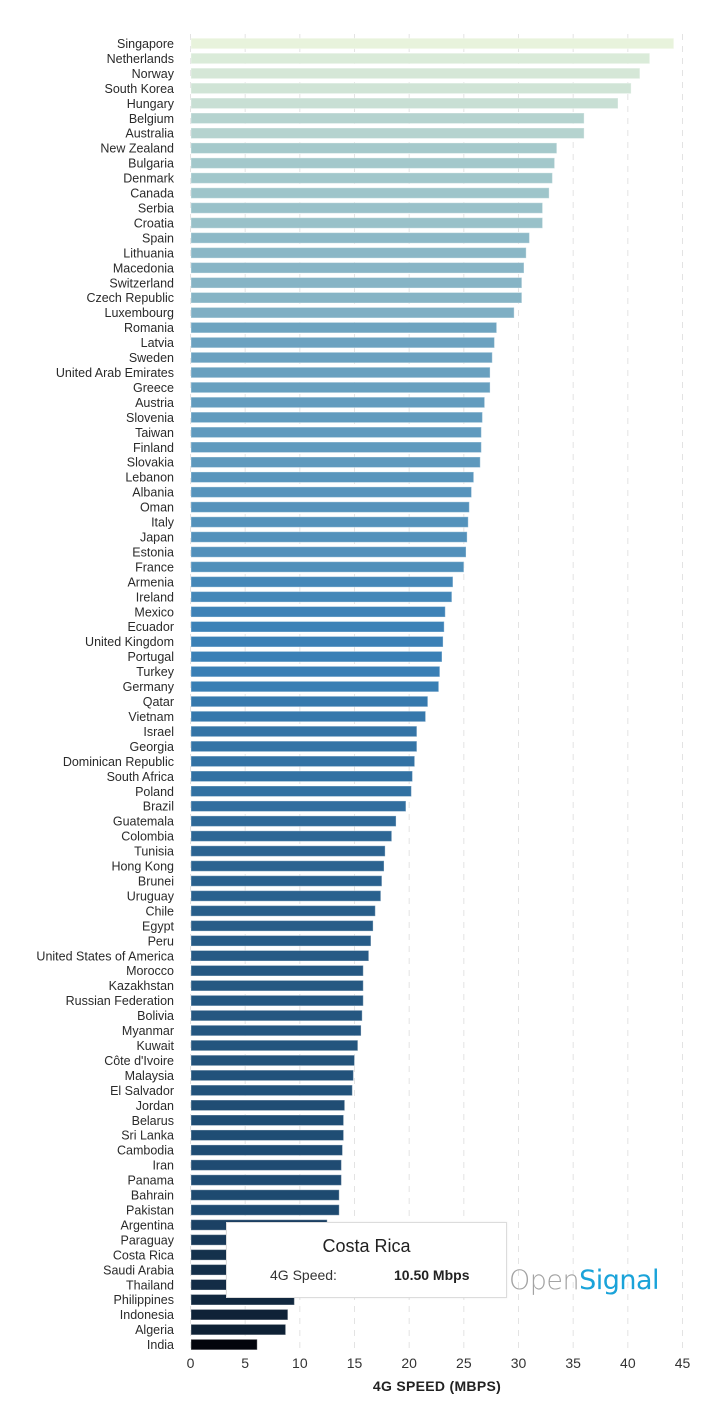 The width and height of the screenshot is (720, 1412). Describe the element at coordinates (144, 1300) in the screenshot. I see `category-label: Philippines` at that location.